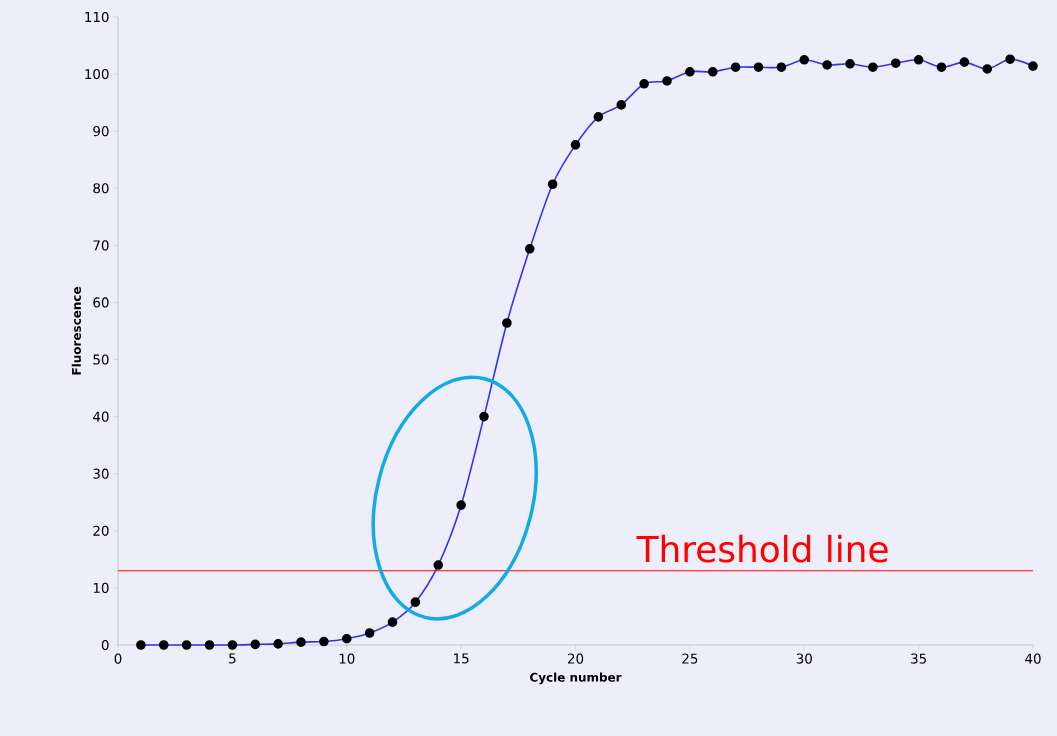 This screenshot has width=1057, height=736. What do you see at coordinates (101, 473) in the screenshot?
I see `y-tick-label: 30` at bounding box center [101, 473].